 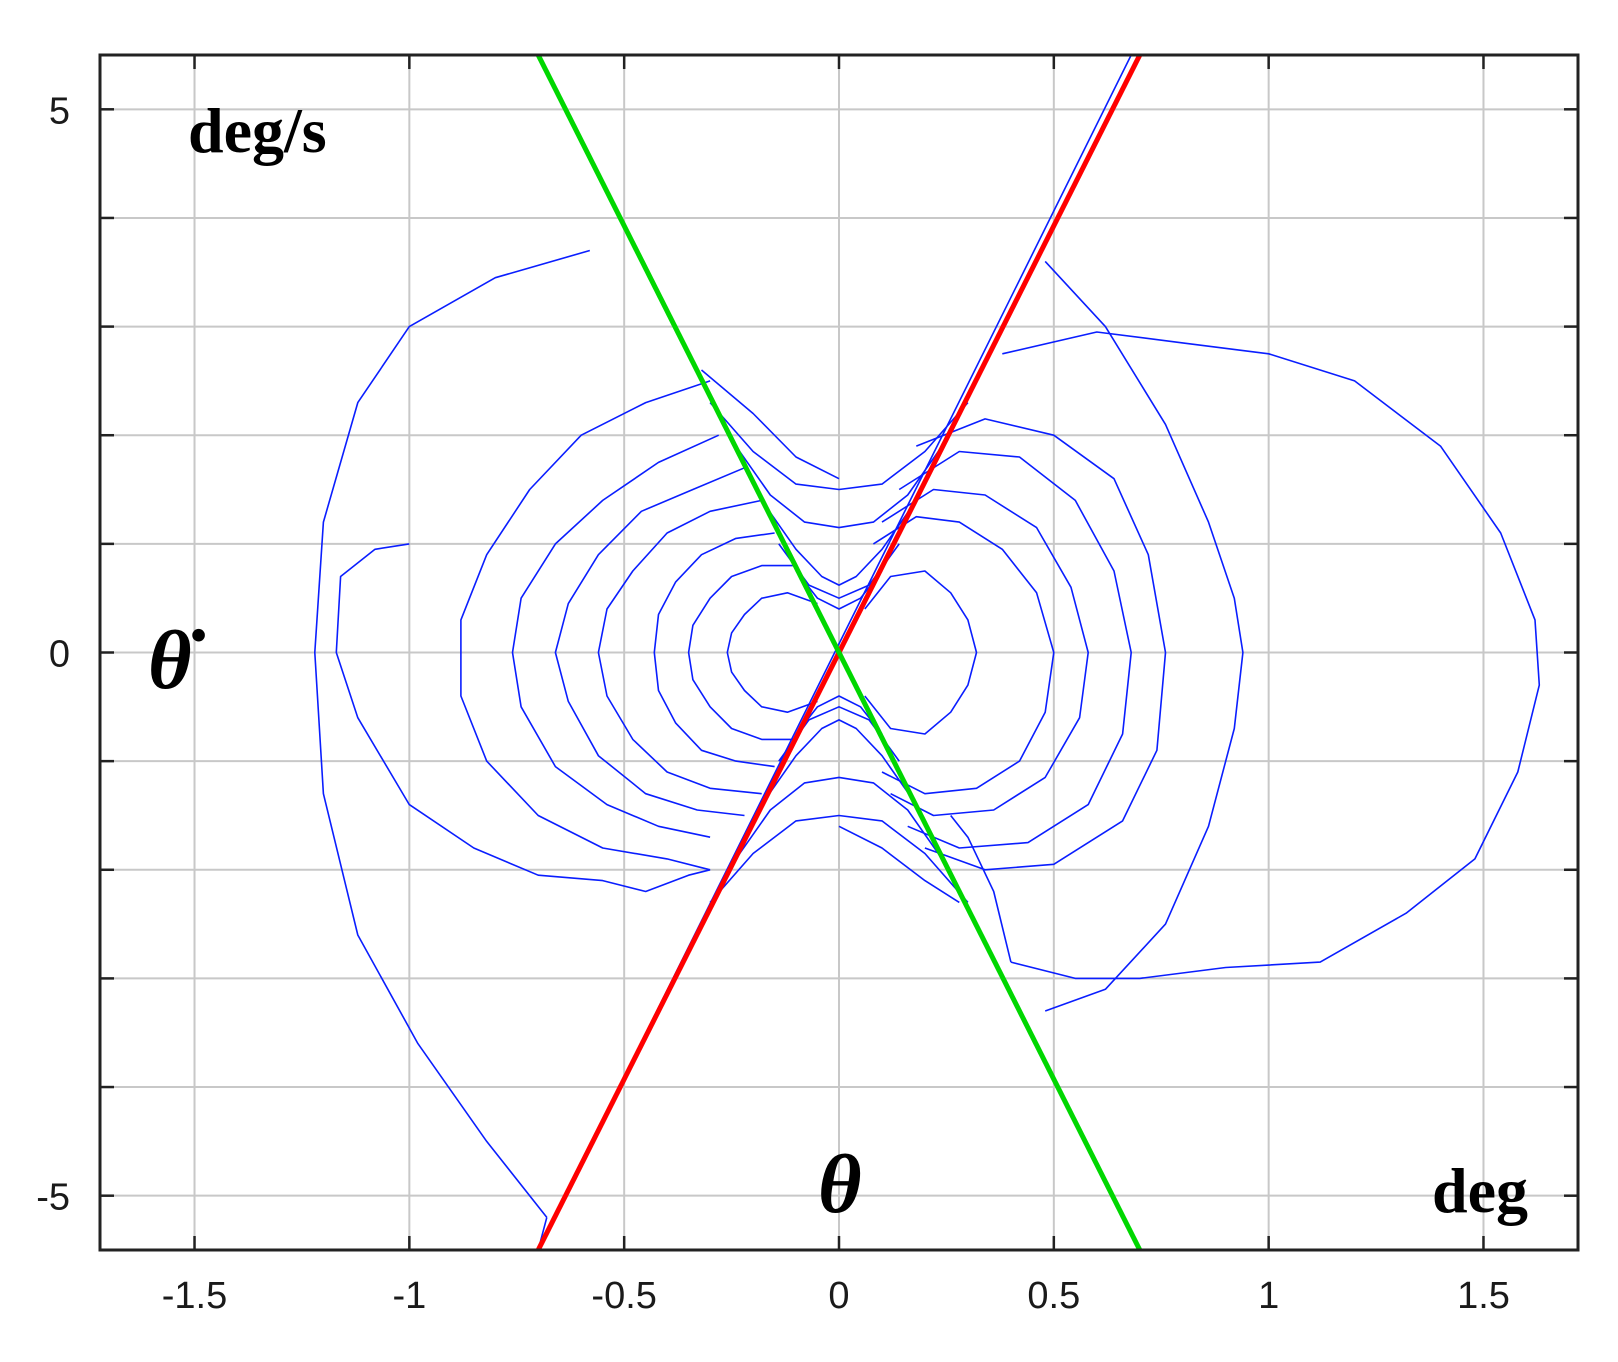 What do you see at coordinates (409, 1296) in the screenshot?
I see `x-tick-label: -1` at bounding box center [409, 1296].